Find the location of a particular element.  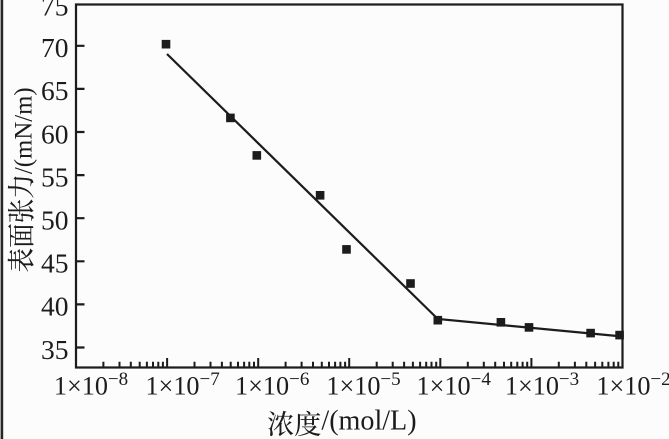

svg-text: /(mol/L) is located at coordinates (368, 420).